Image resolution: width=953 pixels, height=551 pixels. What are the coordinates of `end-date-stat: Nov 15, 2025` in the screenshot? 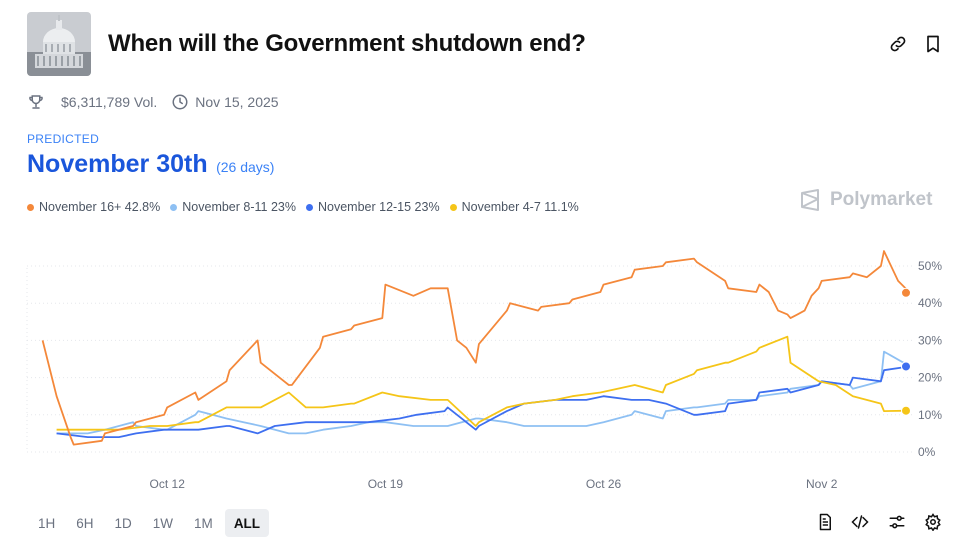 It's located at (225, 102).